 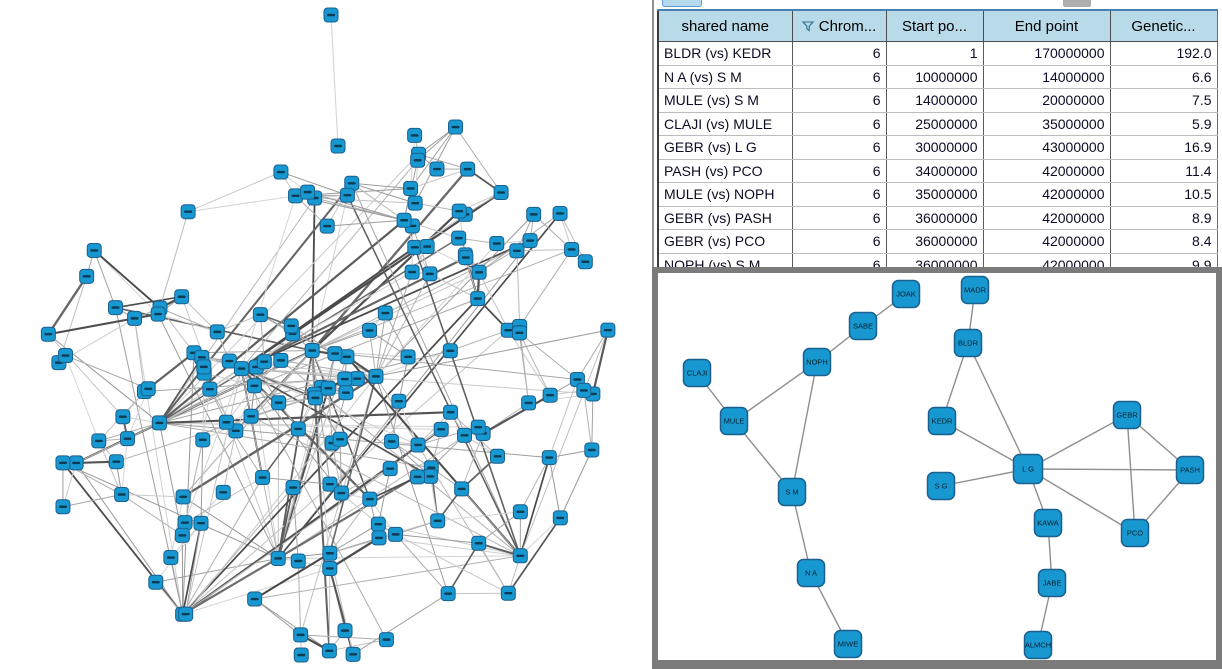 I want to click on subnetwork-node: MADR, so click(x=975, y=290).